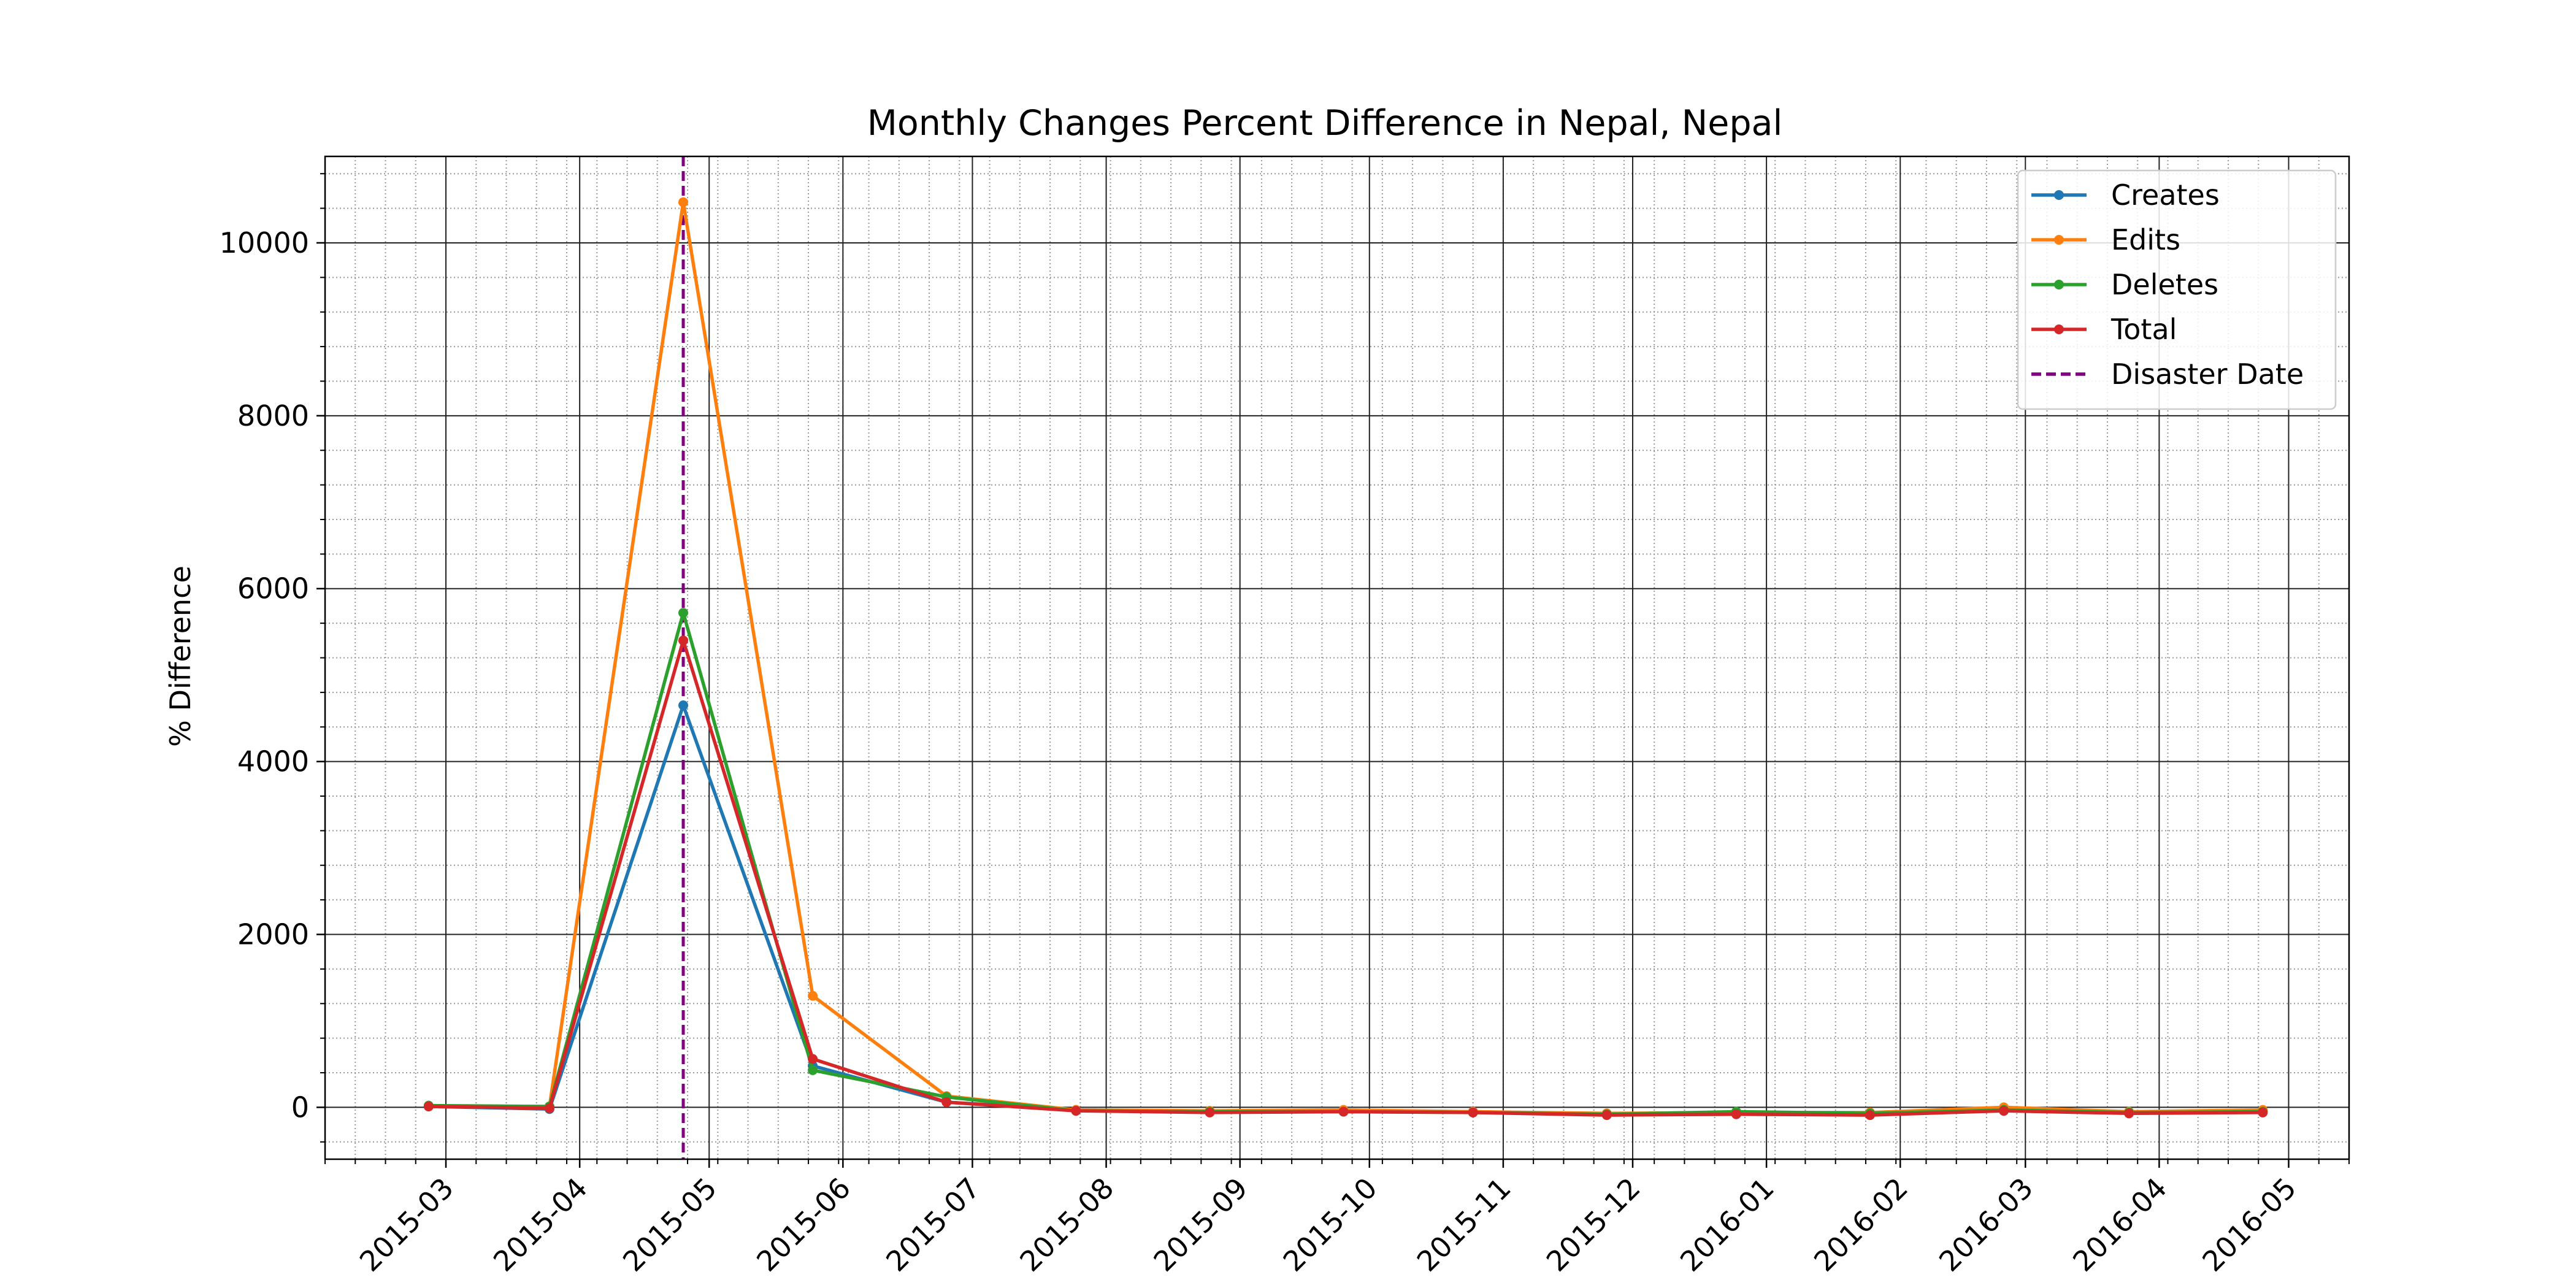 This screenshot has width=2576, height=1288. Describe the element at coordinates (273, 588) in the screenshot. I see `y-tick-label: 6000` at that location.